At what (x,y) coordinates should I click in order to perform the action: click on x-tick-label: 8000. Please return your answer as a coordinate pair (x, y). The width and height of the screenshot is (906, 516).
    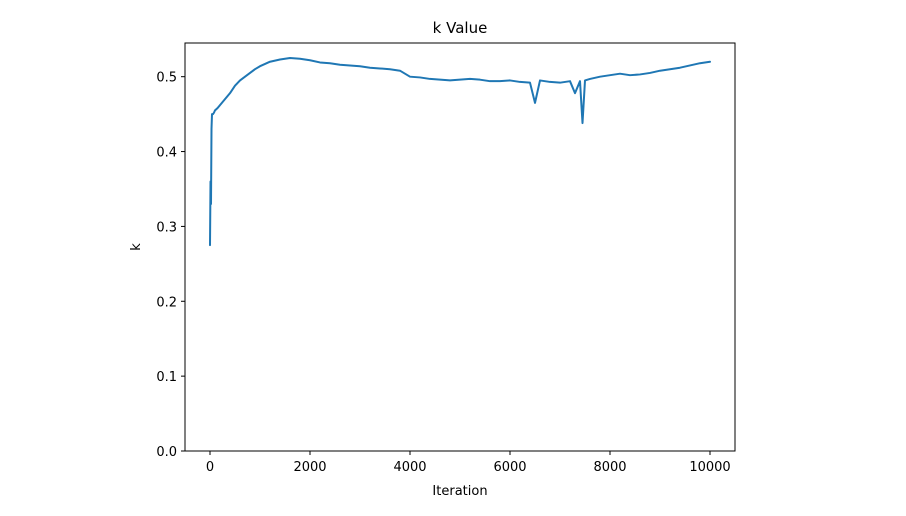
    Looking at the image, I should click on (609, 467).